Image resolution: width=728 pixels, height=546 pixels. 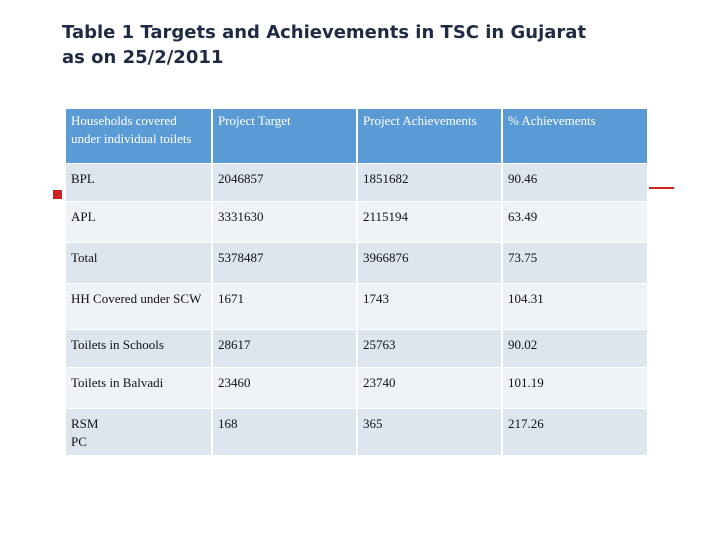 I want to click on table-cell: 23740, so click(x=430, y=387).